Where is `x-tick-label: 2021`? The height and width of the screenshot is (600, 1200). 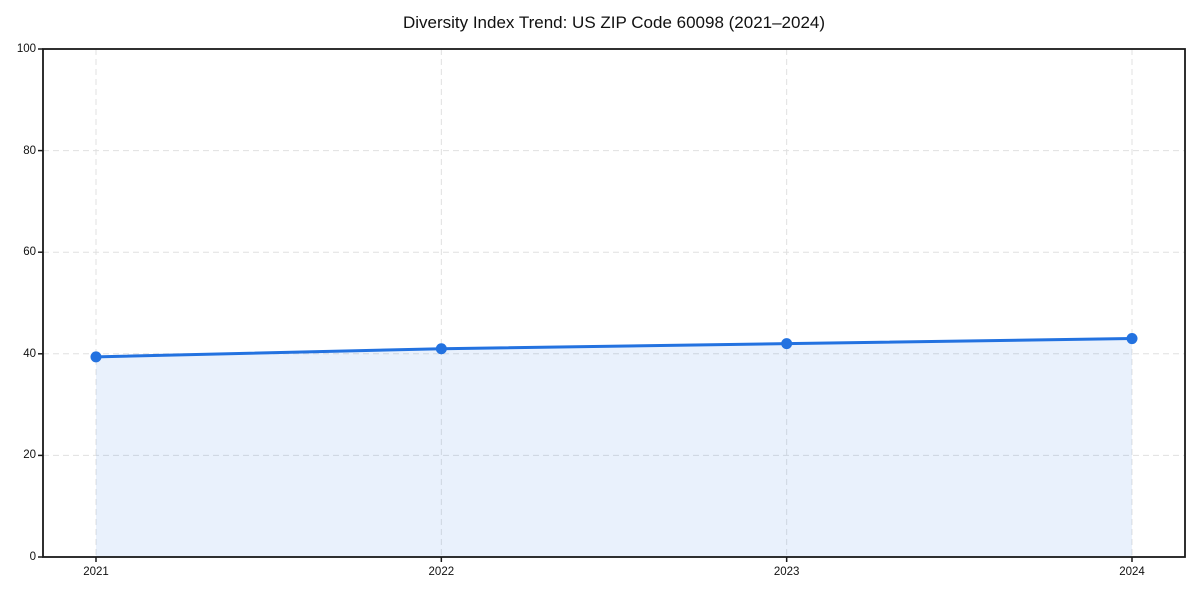 x-tick-label: 2021 is located at coordinates (96, 572).